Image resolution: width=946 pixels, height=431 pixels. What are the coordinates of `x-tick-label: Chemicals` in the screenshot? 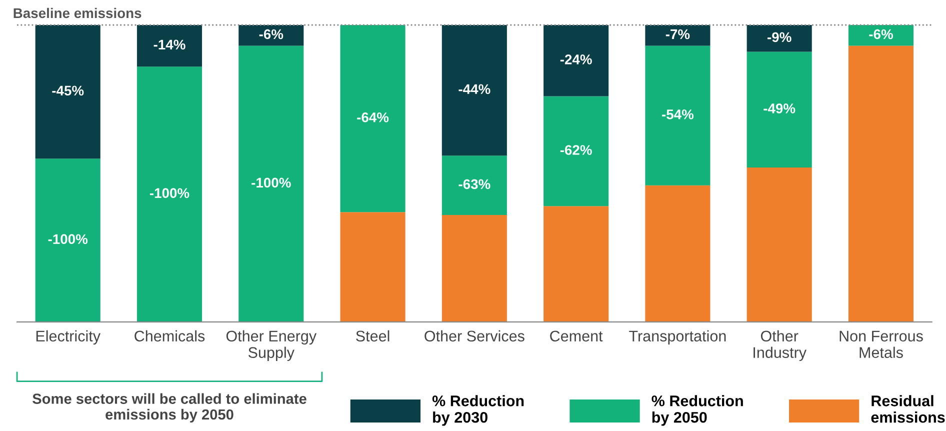 It's located at (169, 336).